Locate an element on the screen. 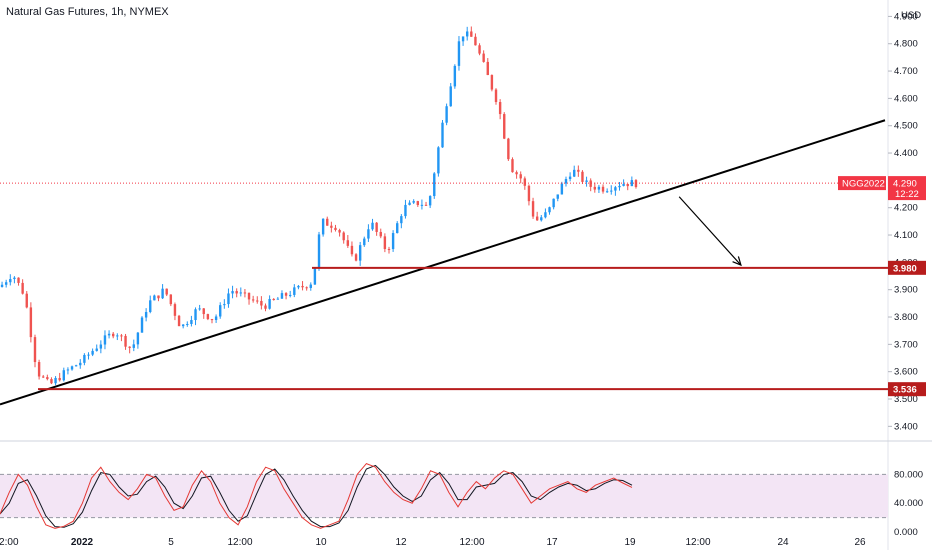 This screenshot has width=932, height=550. level-3980-tag: 3.980 is located at coordinates (905, 268).